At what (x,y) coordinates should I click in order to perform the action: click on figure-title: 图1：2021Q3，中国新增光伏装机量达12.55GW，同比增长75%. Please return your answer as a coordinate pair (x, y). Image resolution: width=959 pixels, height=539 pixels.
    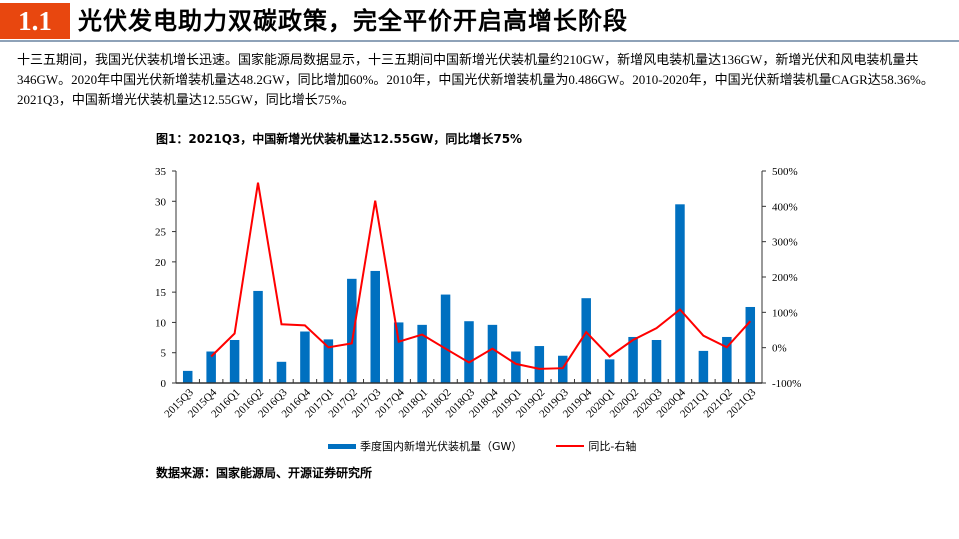
    Looking at the image, I should click on (339, 139).